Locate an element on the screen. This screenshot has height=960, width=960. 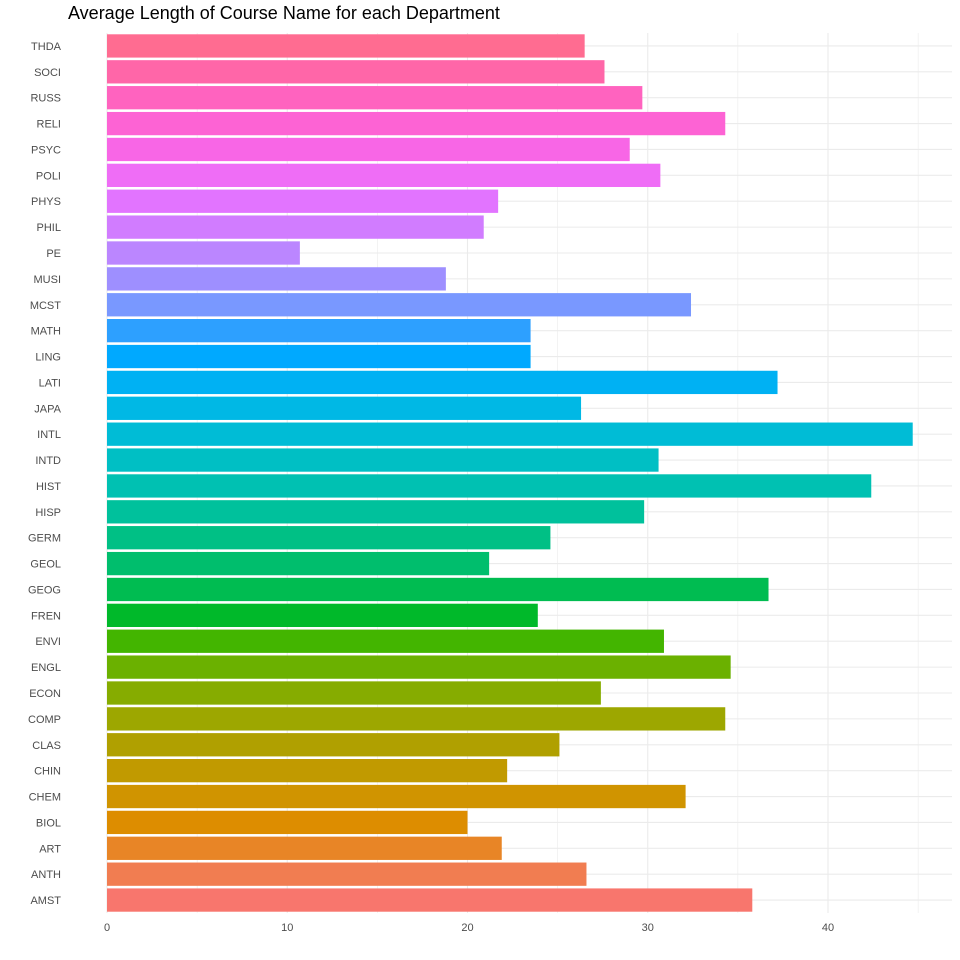
bar-chin is located at coordinates (307, 771).